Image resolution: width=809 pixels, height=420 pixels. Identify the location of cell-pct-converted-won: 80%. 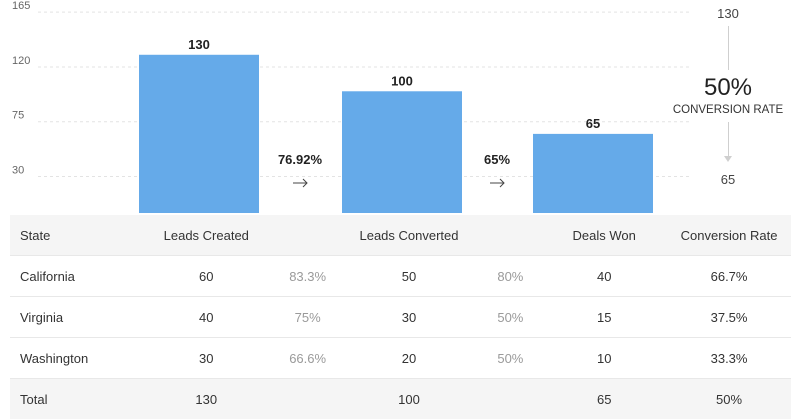
(510, 276).